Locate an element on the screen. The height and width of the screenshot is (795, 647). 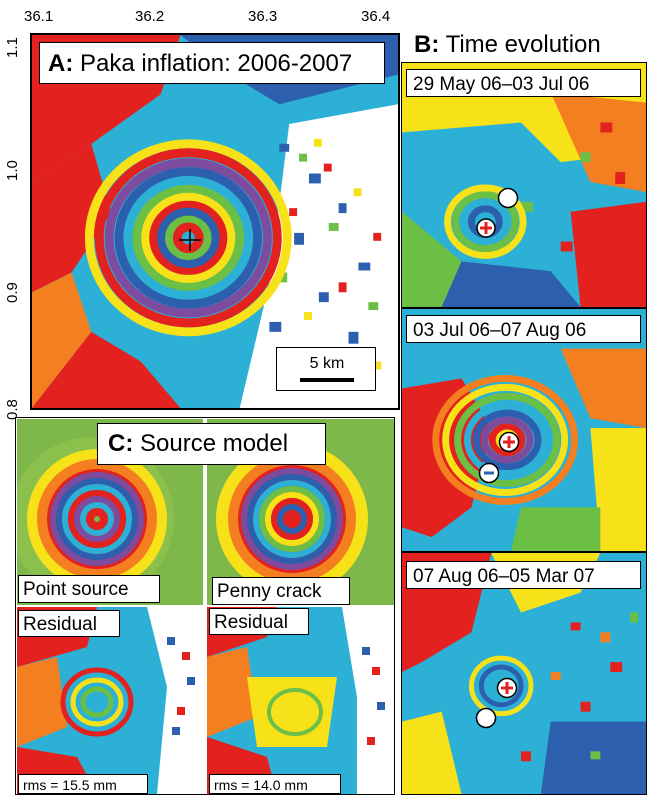
panel-b-frame-2: 03 Jul 06–07 Aug 06 is located at coordinates (524, 430).